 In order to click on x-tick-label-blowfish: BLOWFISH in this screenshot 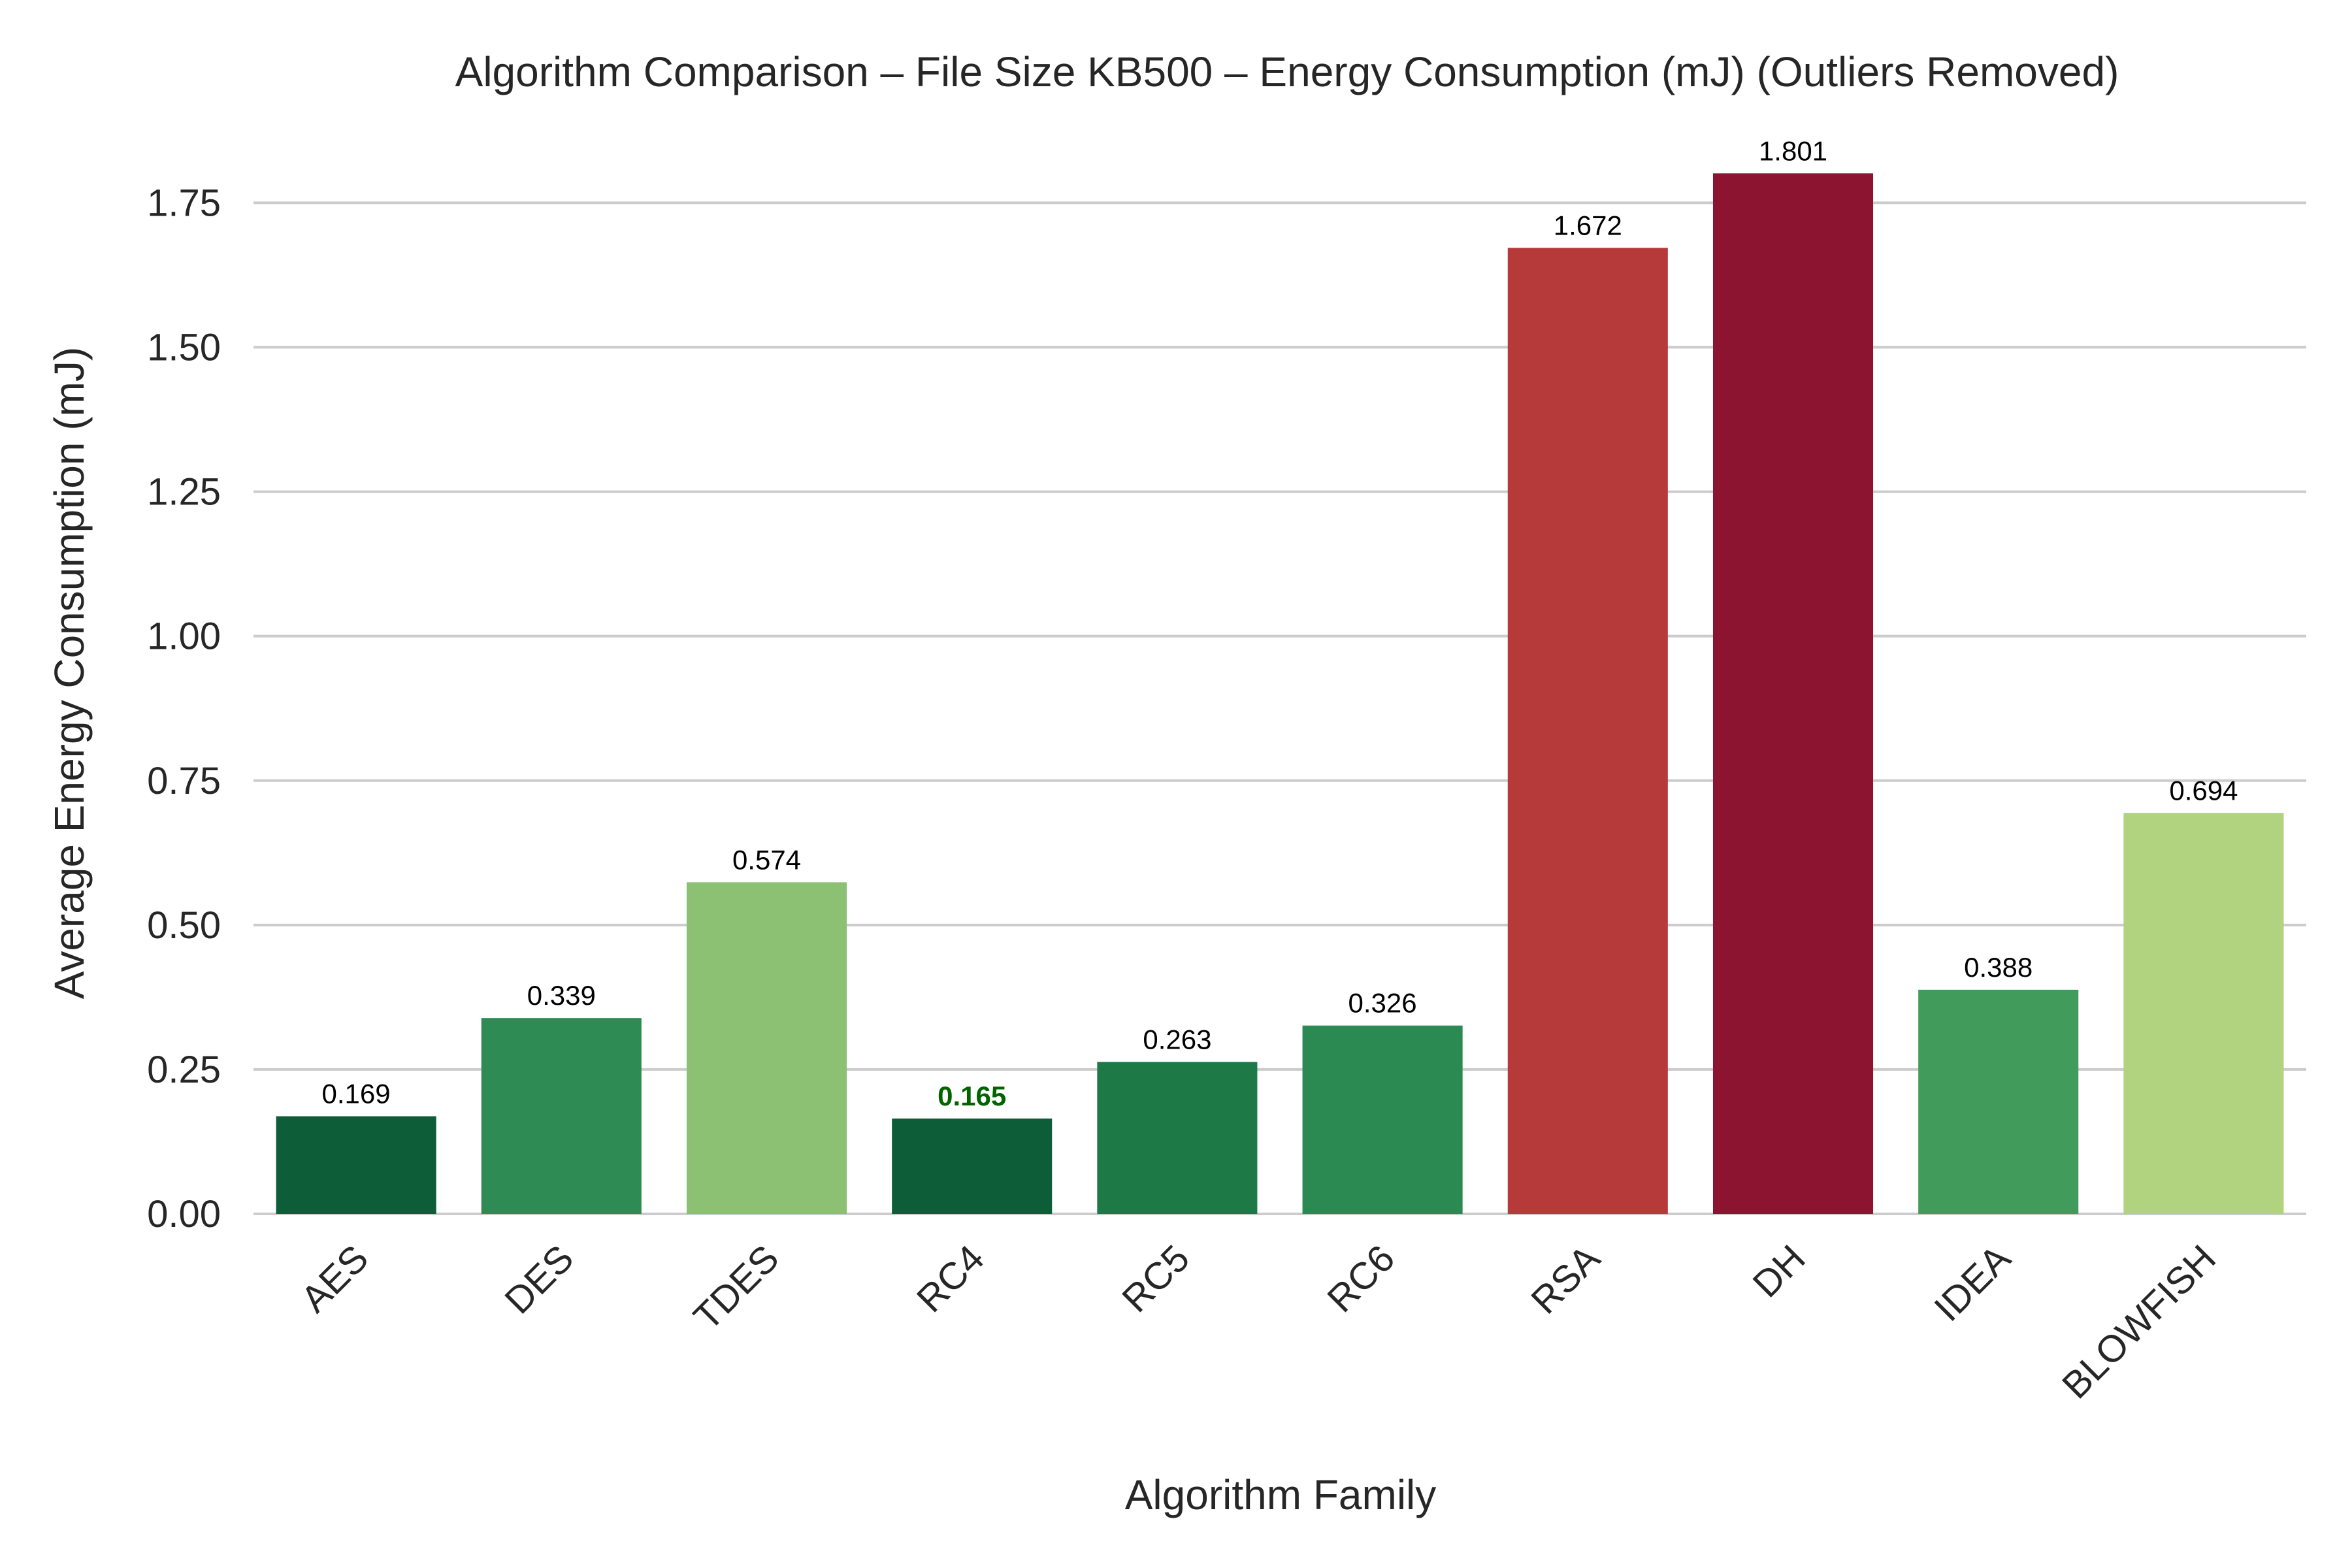, I will do `click(2139, 1322)`.